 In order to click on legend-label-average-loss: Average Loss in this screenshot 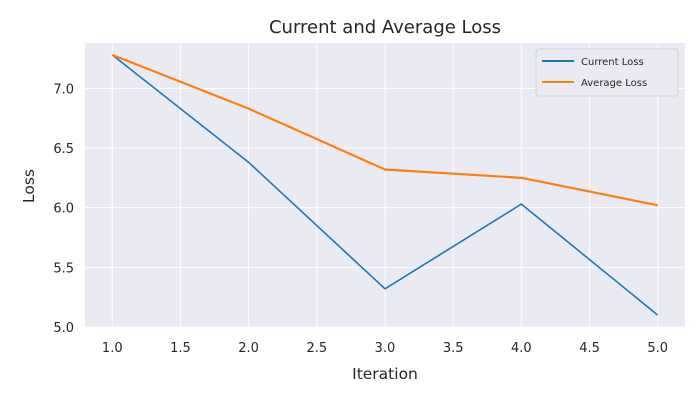, I will do `click(614, 83)`.